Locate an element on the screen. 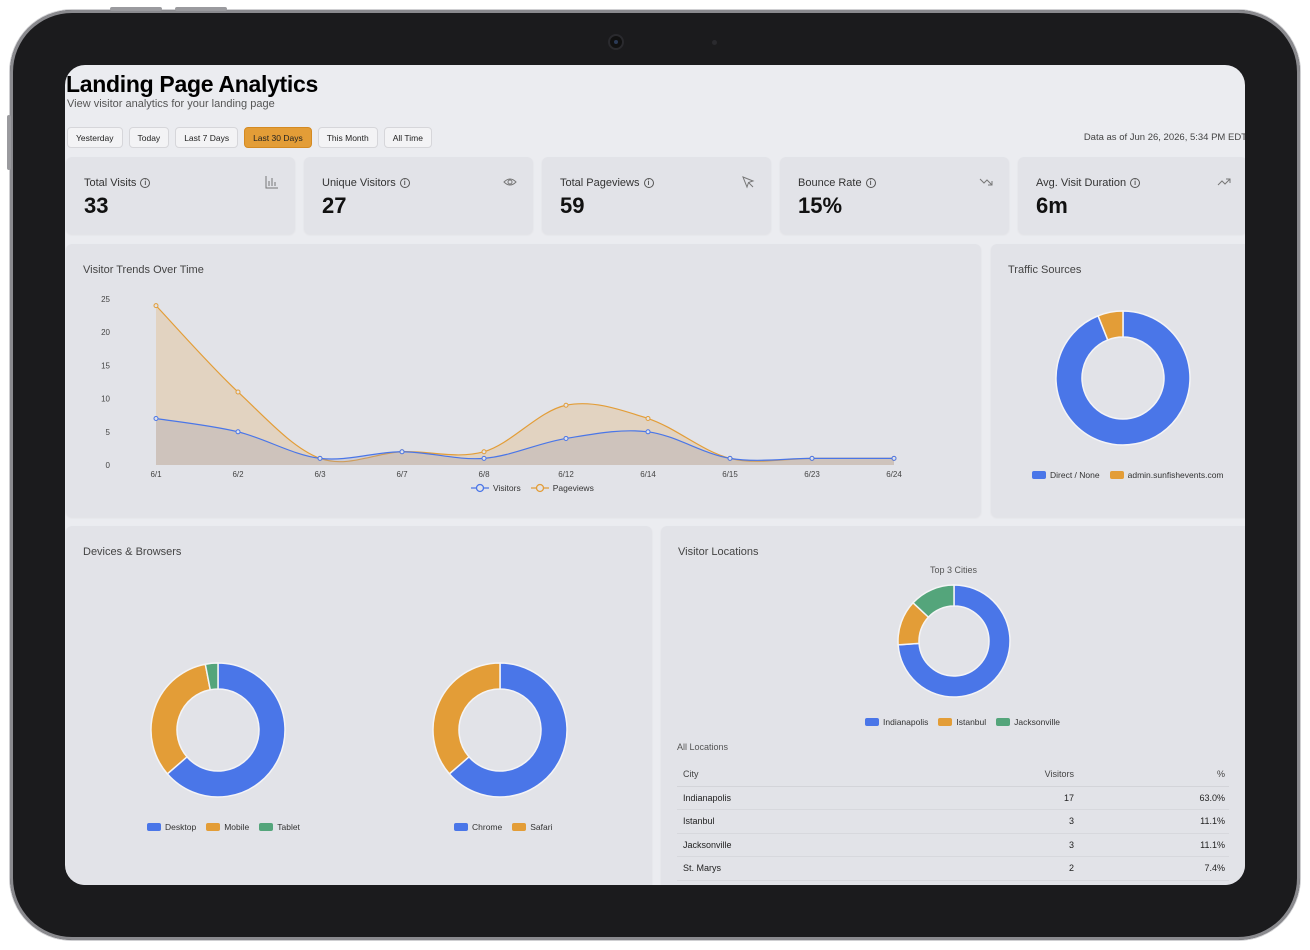 This screenshot has height=950, width=1310. browsers-chart is located at coordinates (500, 730).